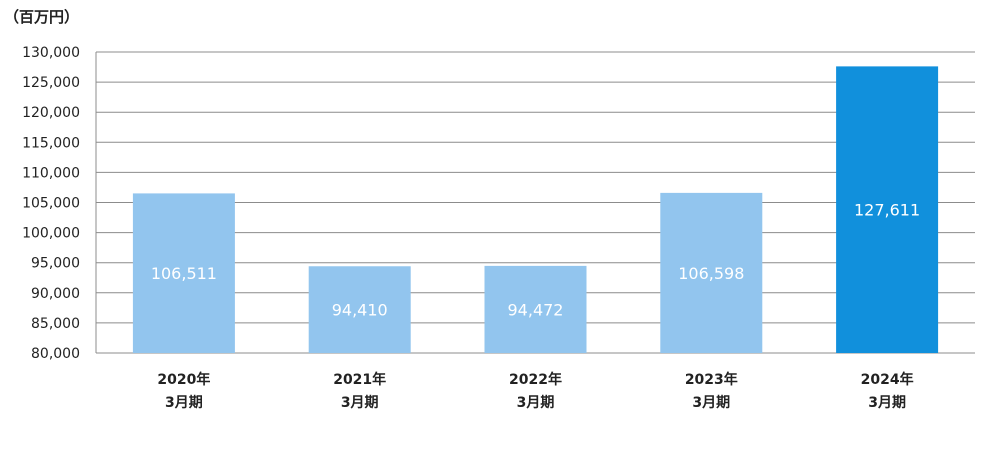 The height and width of the screenshot is (453, 1000). Describe the element at coordinates (887, 379) in the screenshot. I see `x-tick-label: 2024年` at that location.